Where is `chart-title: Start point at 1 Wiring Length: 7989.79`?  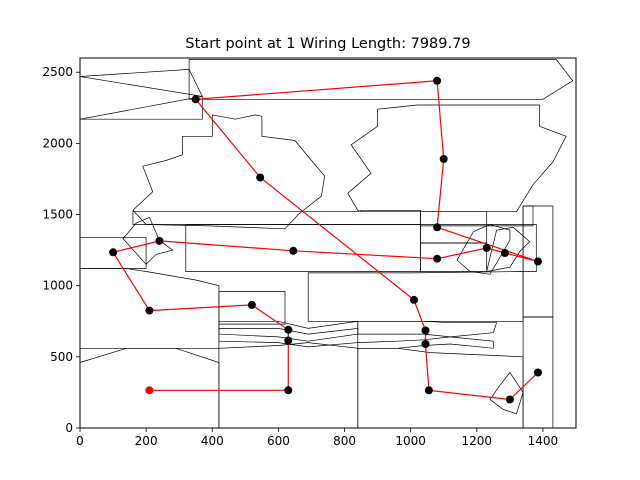 chart-title: Start point at 1 Wiring Length: 7989.79 is located at coordinates (327, 44).